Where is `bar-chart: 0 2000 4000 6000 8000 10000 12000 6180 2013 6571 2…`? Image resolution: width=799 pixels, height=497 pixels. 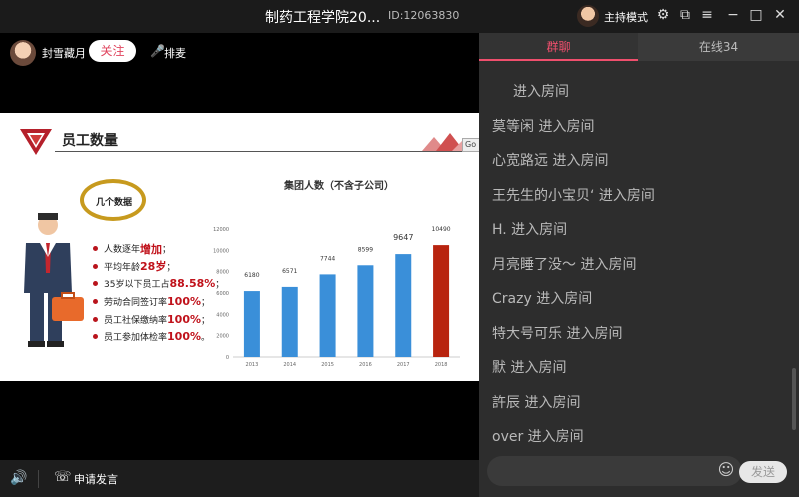
bar-chart: 0 2000 4000 6000 8000 10000 12000 6180 2013 6571 2… is located at coordinates (336, 297).